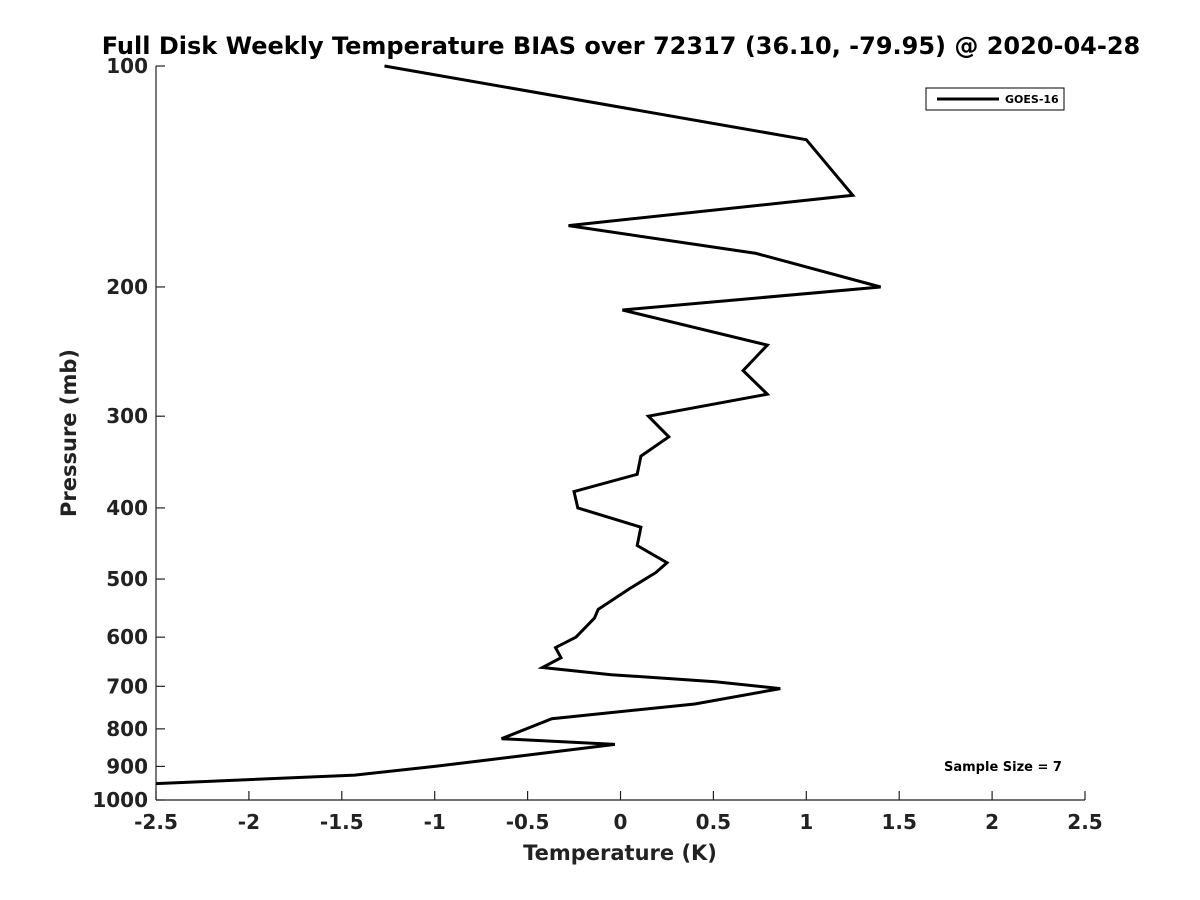  I want to click on x-tick-label: -2.5, so click(156, 822).